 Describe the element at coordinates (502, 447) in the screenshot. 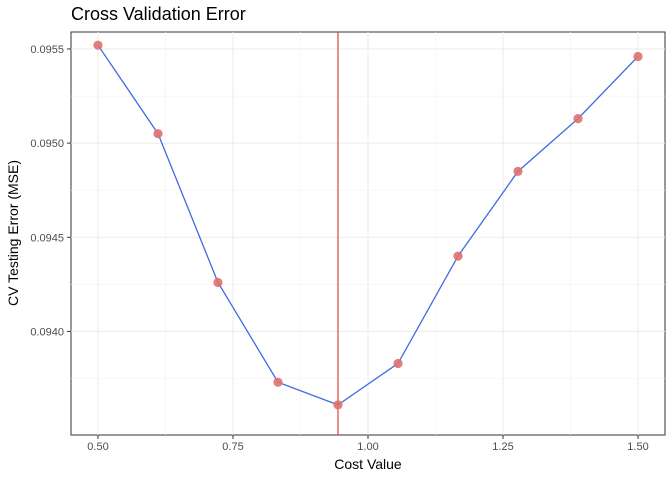

I see `x-tick-label: 1.25` at that location.